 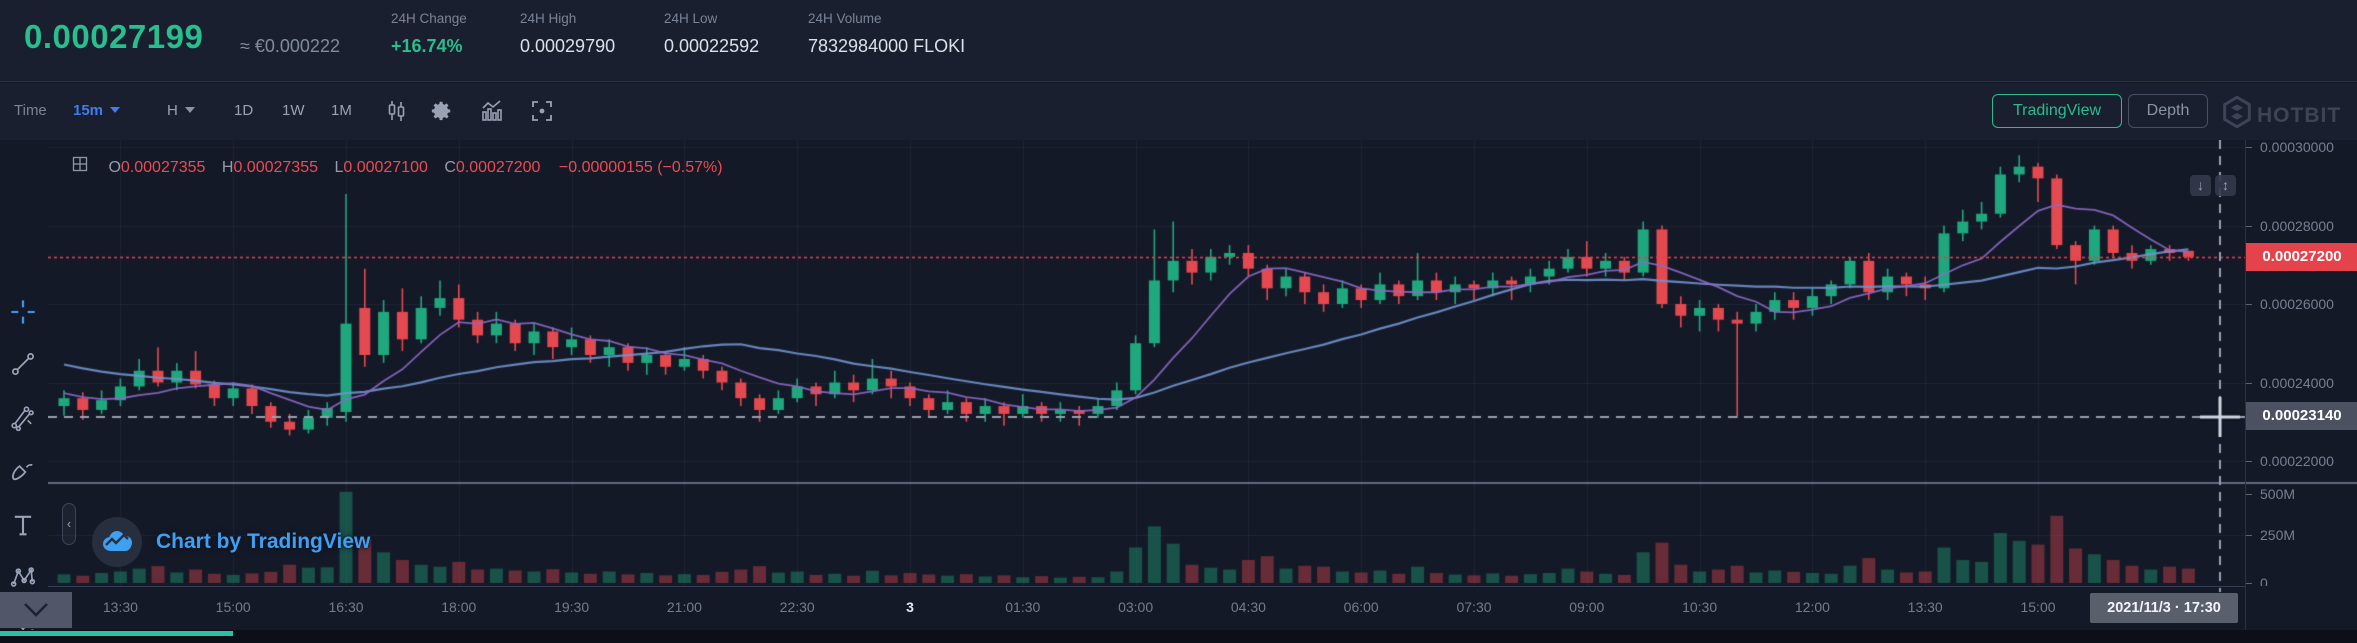 I want to click on volume-tick-label: 250M, so click(x=2278, y=535).